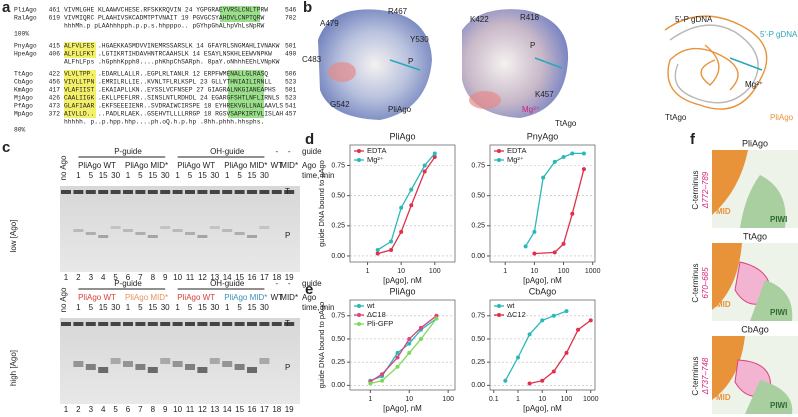 This screenshot has height=417, width=798. What do you see at coordinates (103, 409) in the screenshot?
I see `lane-number: 4` at bounding box center [103, 409].